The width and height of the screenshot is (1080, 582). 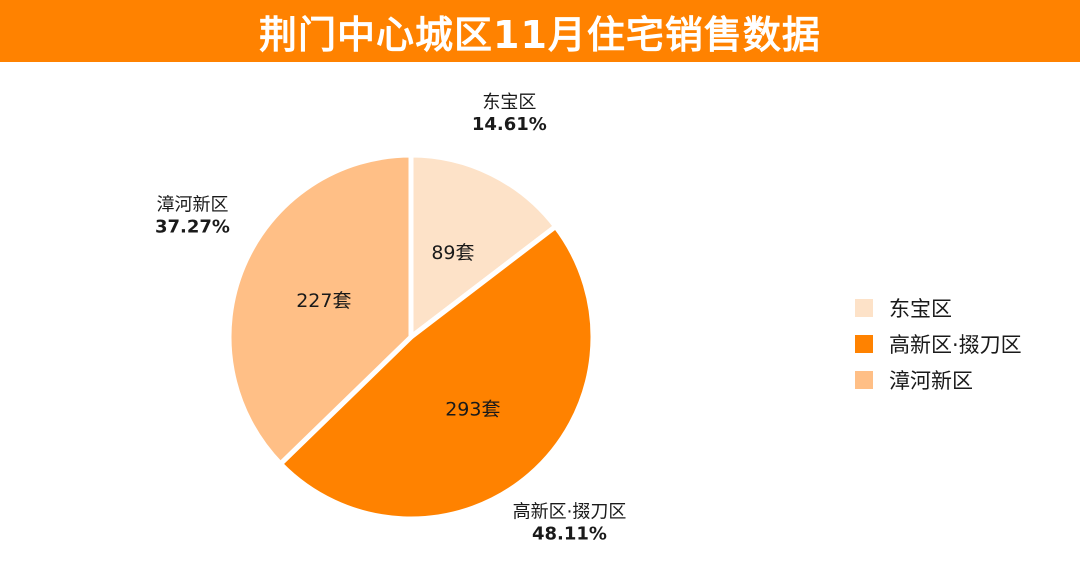 I want to click on page-title: 荆门中心城区11月住宅销售数据, so click(x=540, y=34).